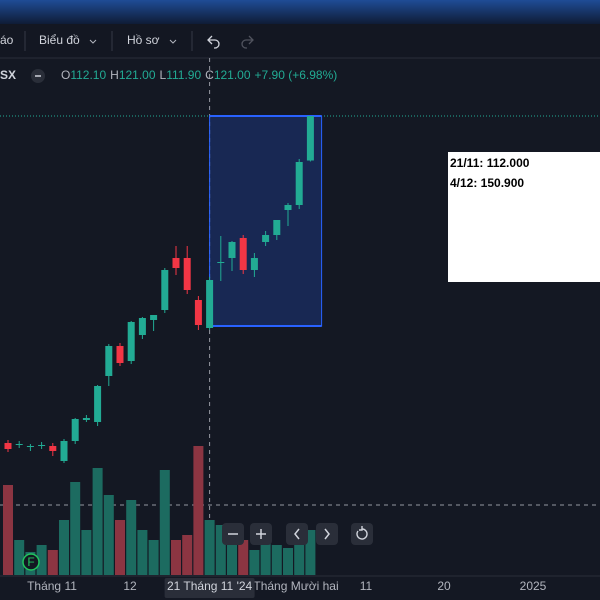 This screenshot has height=600, width=600. I want to click on scroll-left-button, so click(297, 534).